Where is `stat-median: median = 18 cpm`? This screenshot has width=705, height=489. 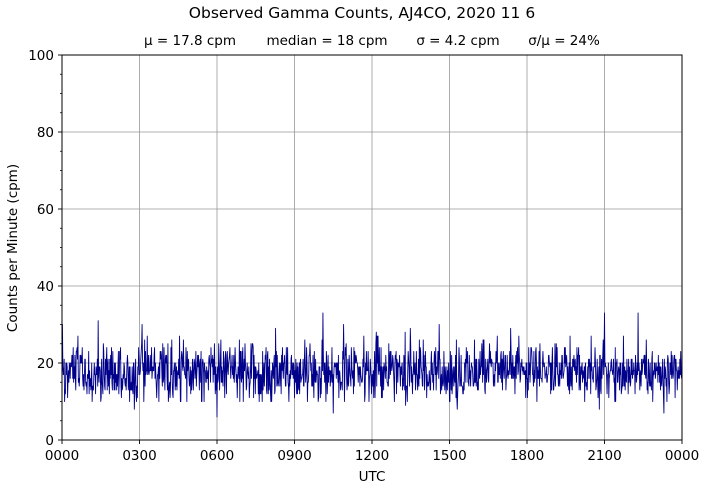 stat-median: median = 18 cpm is located at coordinates (326, 41).